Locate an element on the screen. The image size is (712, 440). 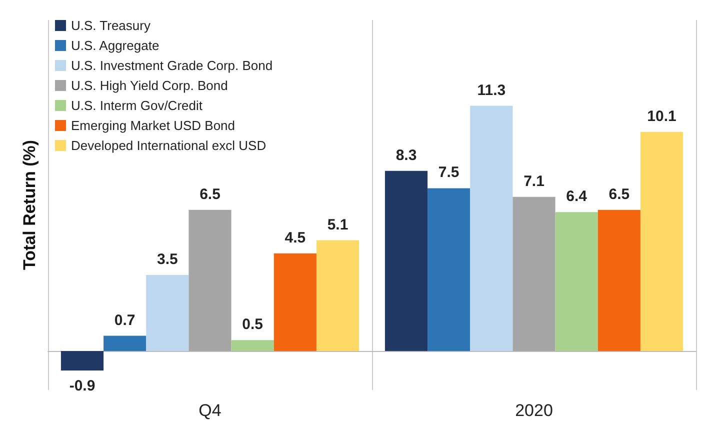
legend-label: U.S. Treasury is located at coordinates (111, 25).